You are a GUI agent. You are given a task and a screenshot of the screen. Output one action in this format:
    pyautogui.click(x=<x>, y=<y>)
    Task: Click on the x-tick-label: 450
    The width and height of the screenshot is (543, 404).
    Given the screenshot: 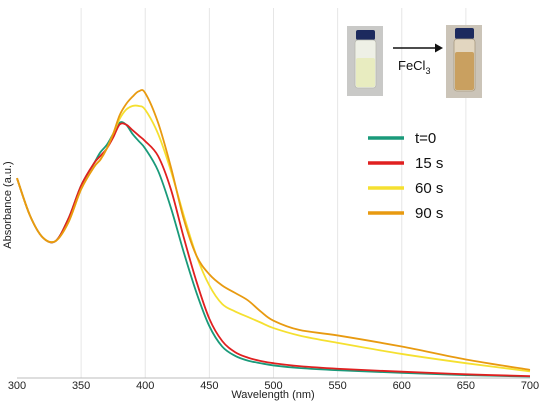 What is the action you would take?
    pyautogui.click(x=209, y=386)
    